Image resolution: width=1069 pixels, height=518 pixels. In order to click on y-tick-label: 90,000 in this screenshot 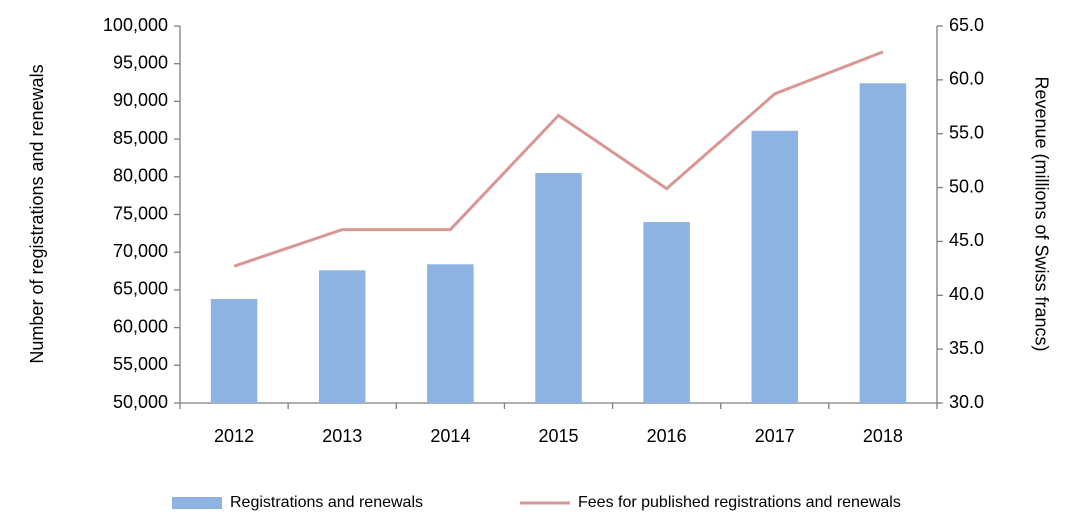, I will do `click(140, 100)`.